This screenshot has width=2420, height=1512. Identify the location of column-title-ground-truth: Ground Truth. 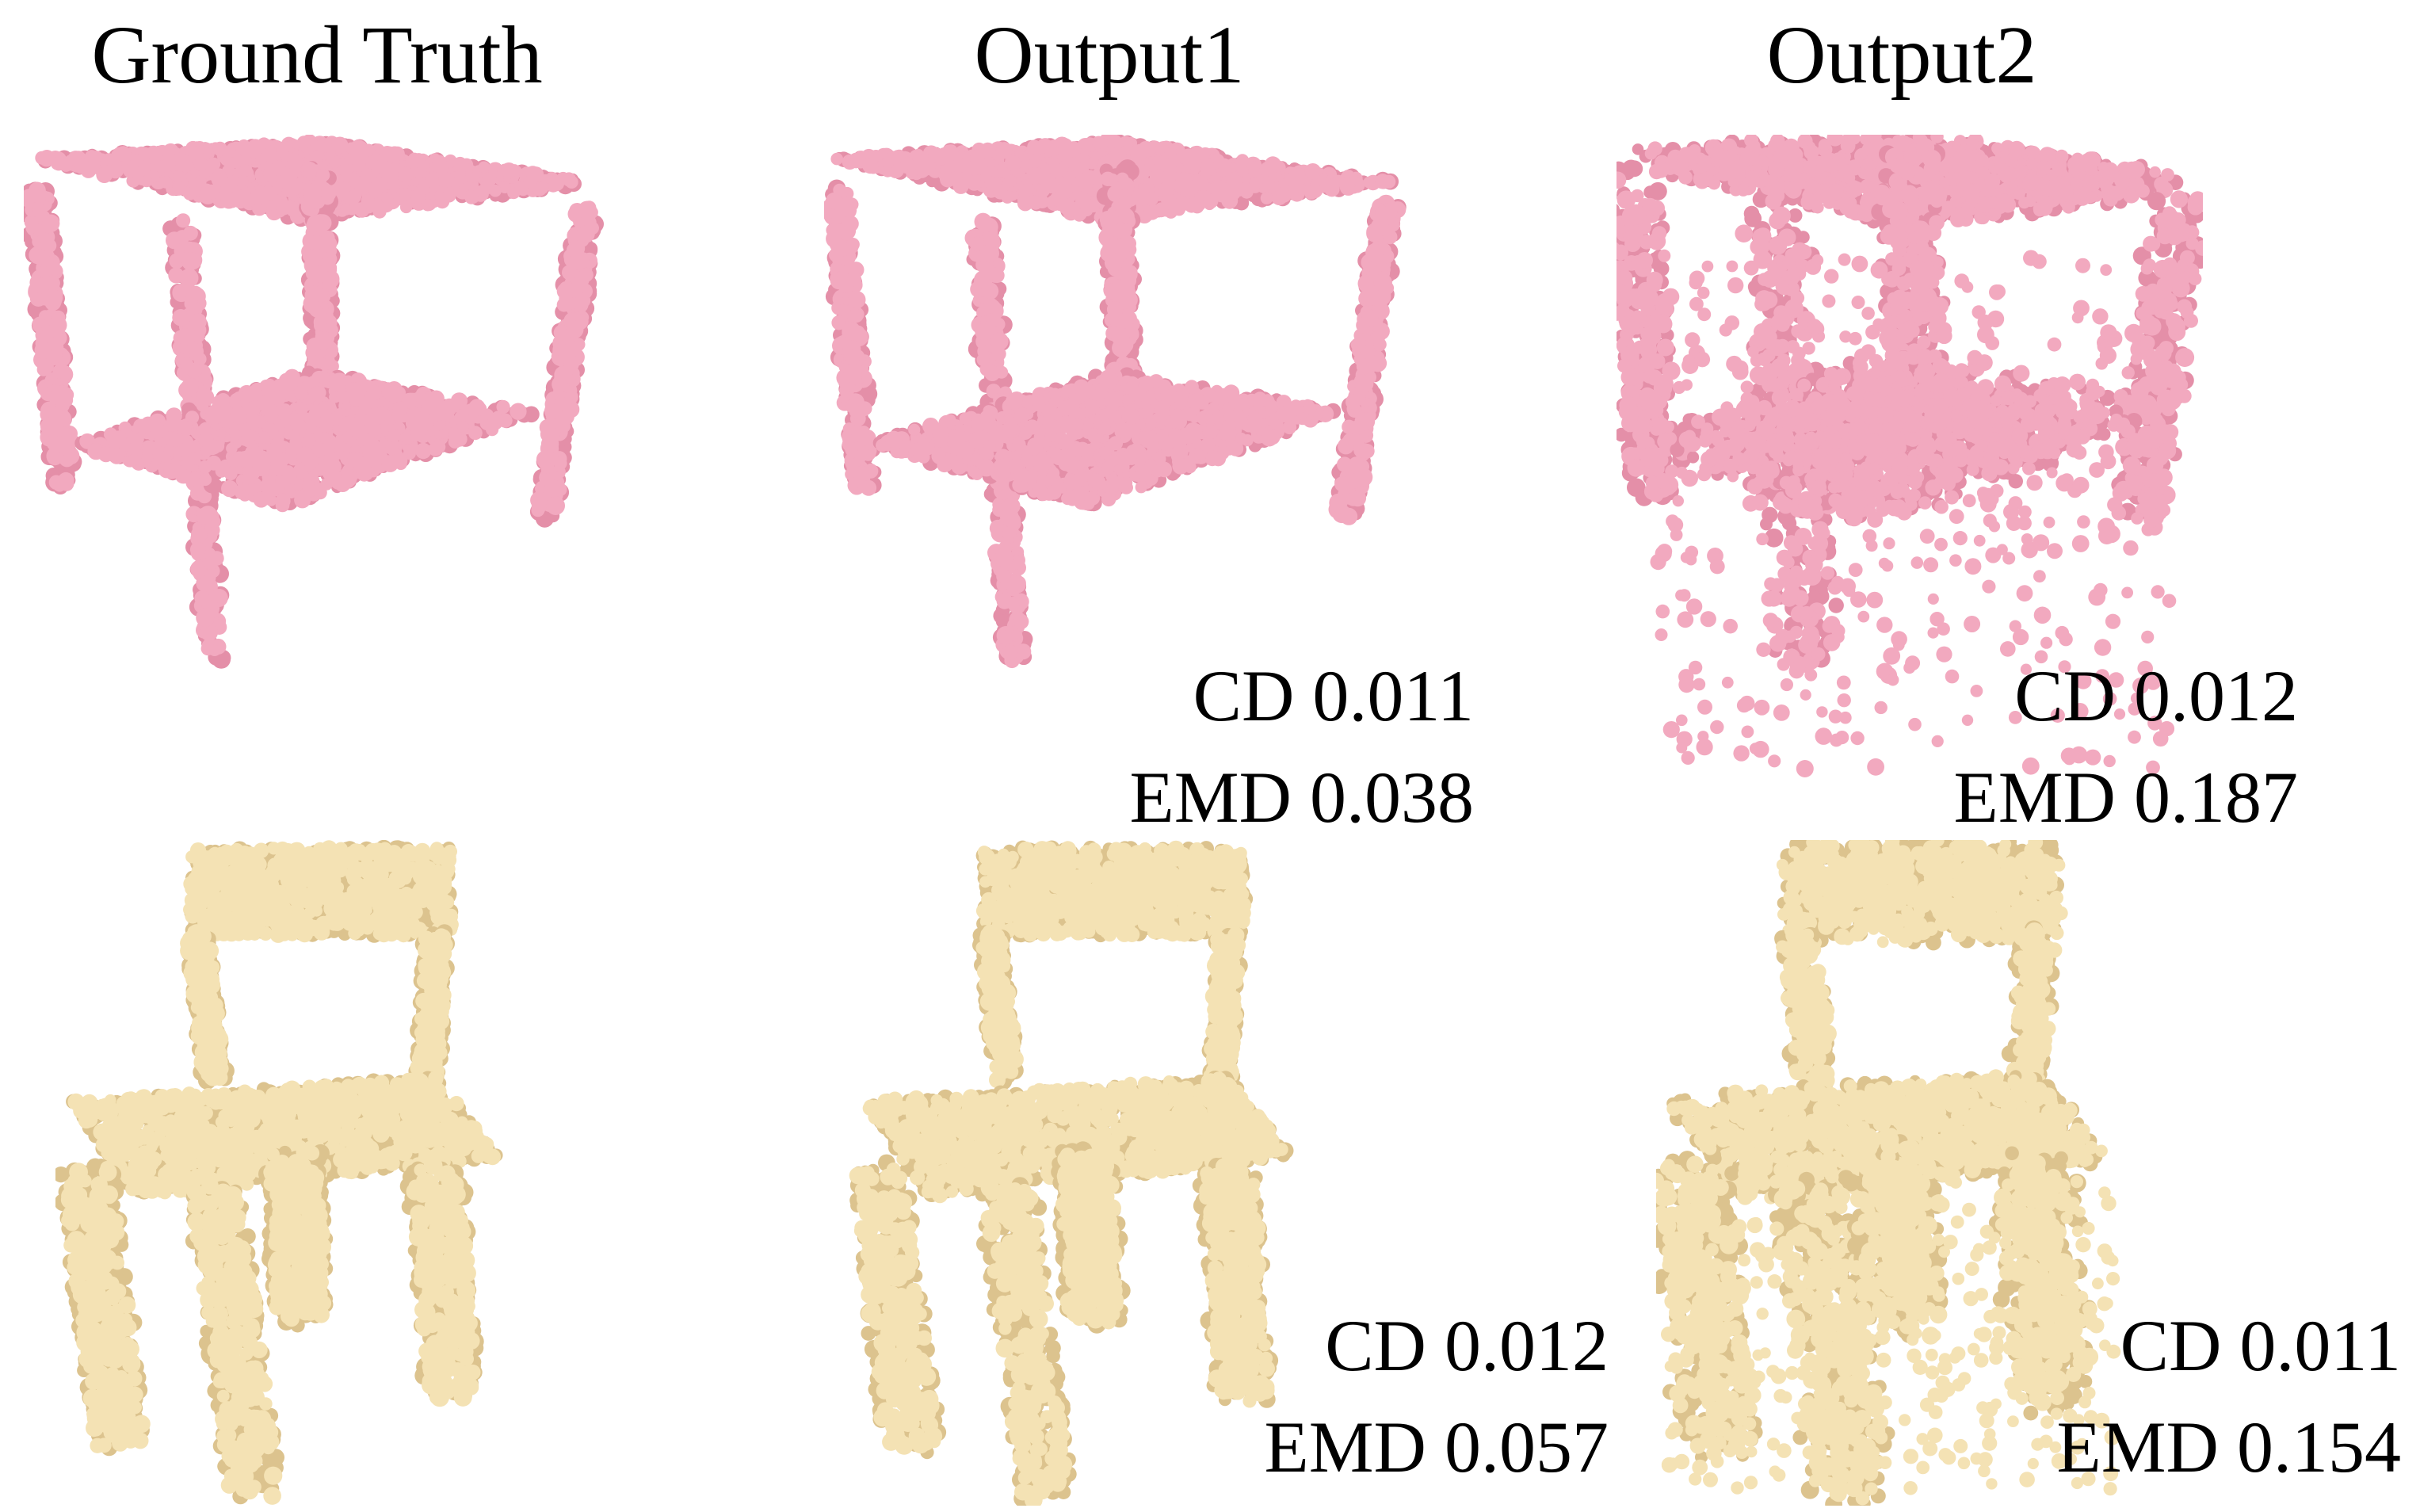
(317, 55).